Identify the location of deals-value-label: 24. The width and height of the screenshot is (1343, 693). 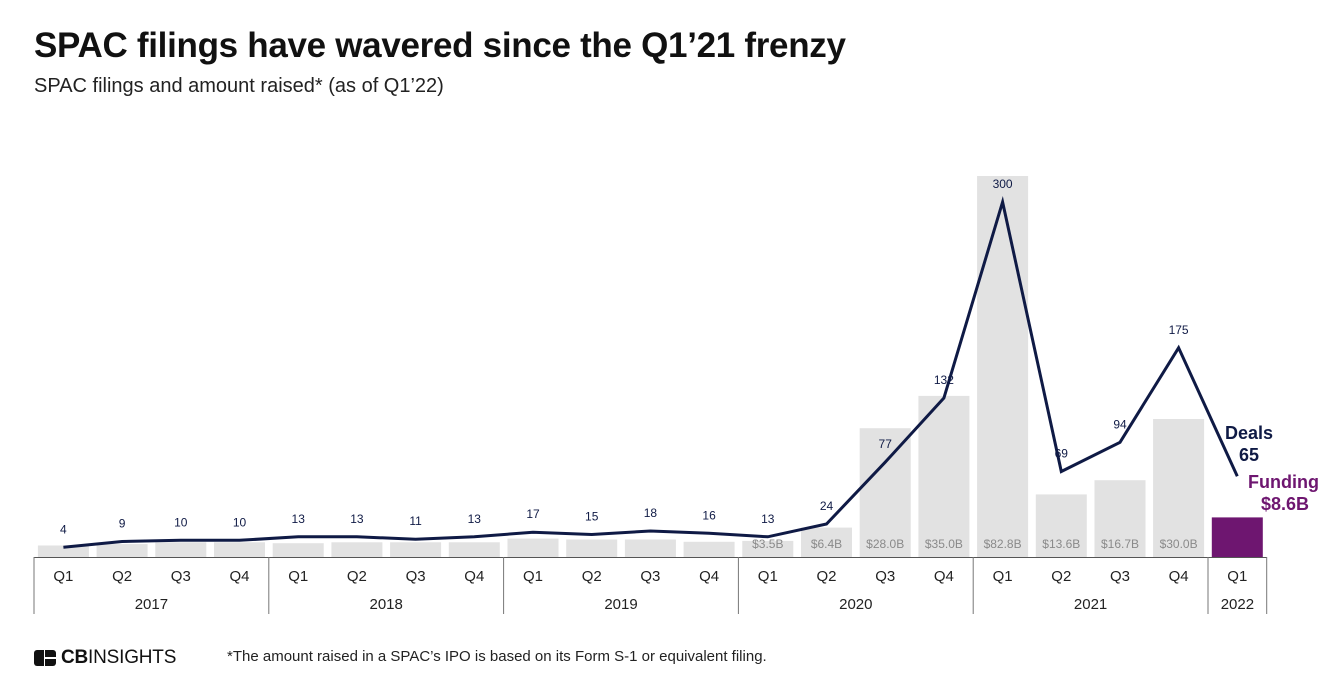
(827, 506).